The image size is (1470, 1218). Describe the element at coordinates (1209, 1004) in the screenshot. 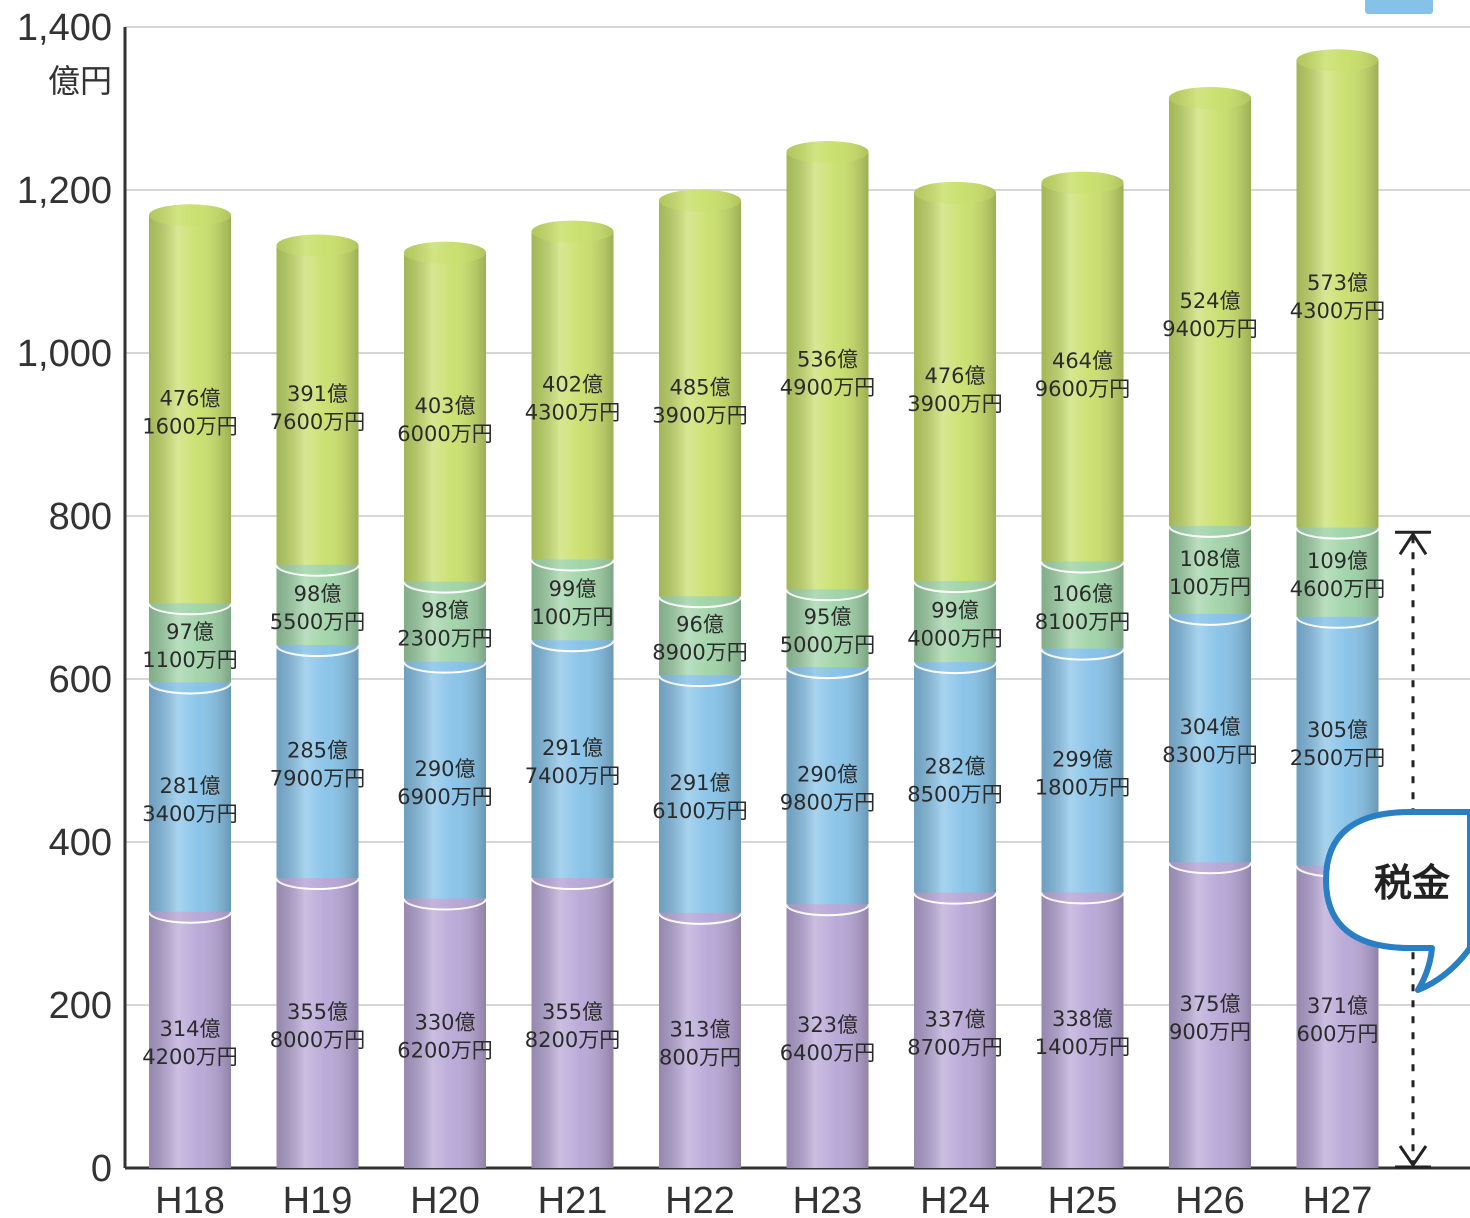

I see `segment-label-oku: 375億` at that location.